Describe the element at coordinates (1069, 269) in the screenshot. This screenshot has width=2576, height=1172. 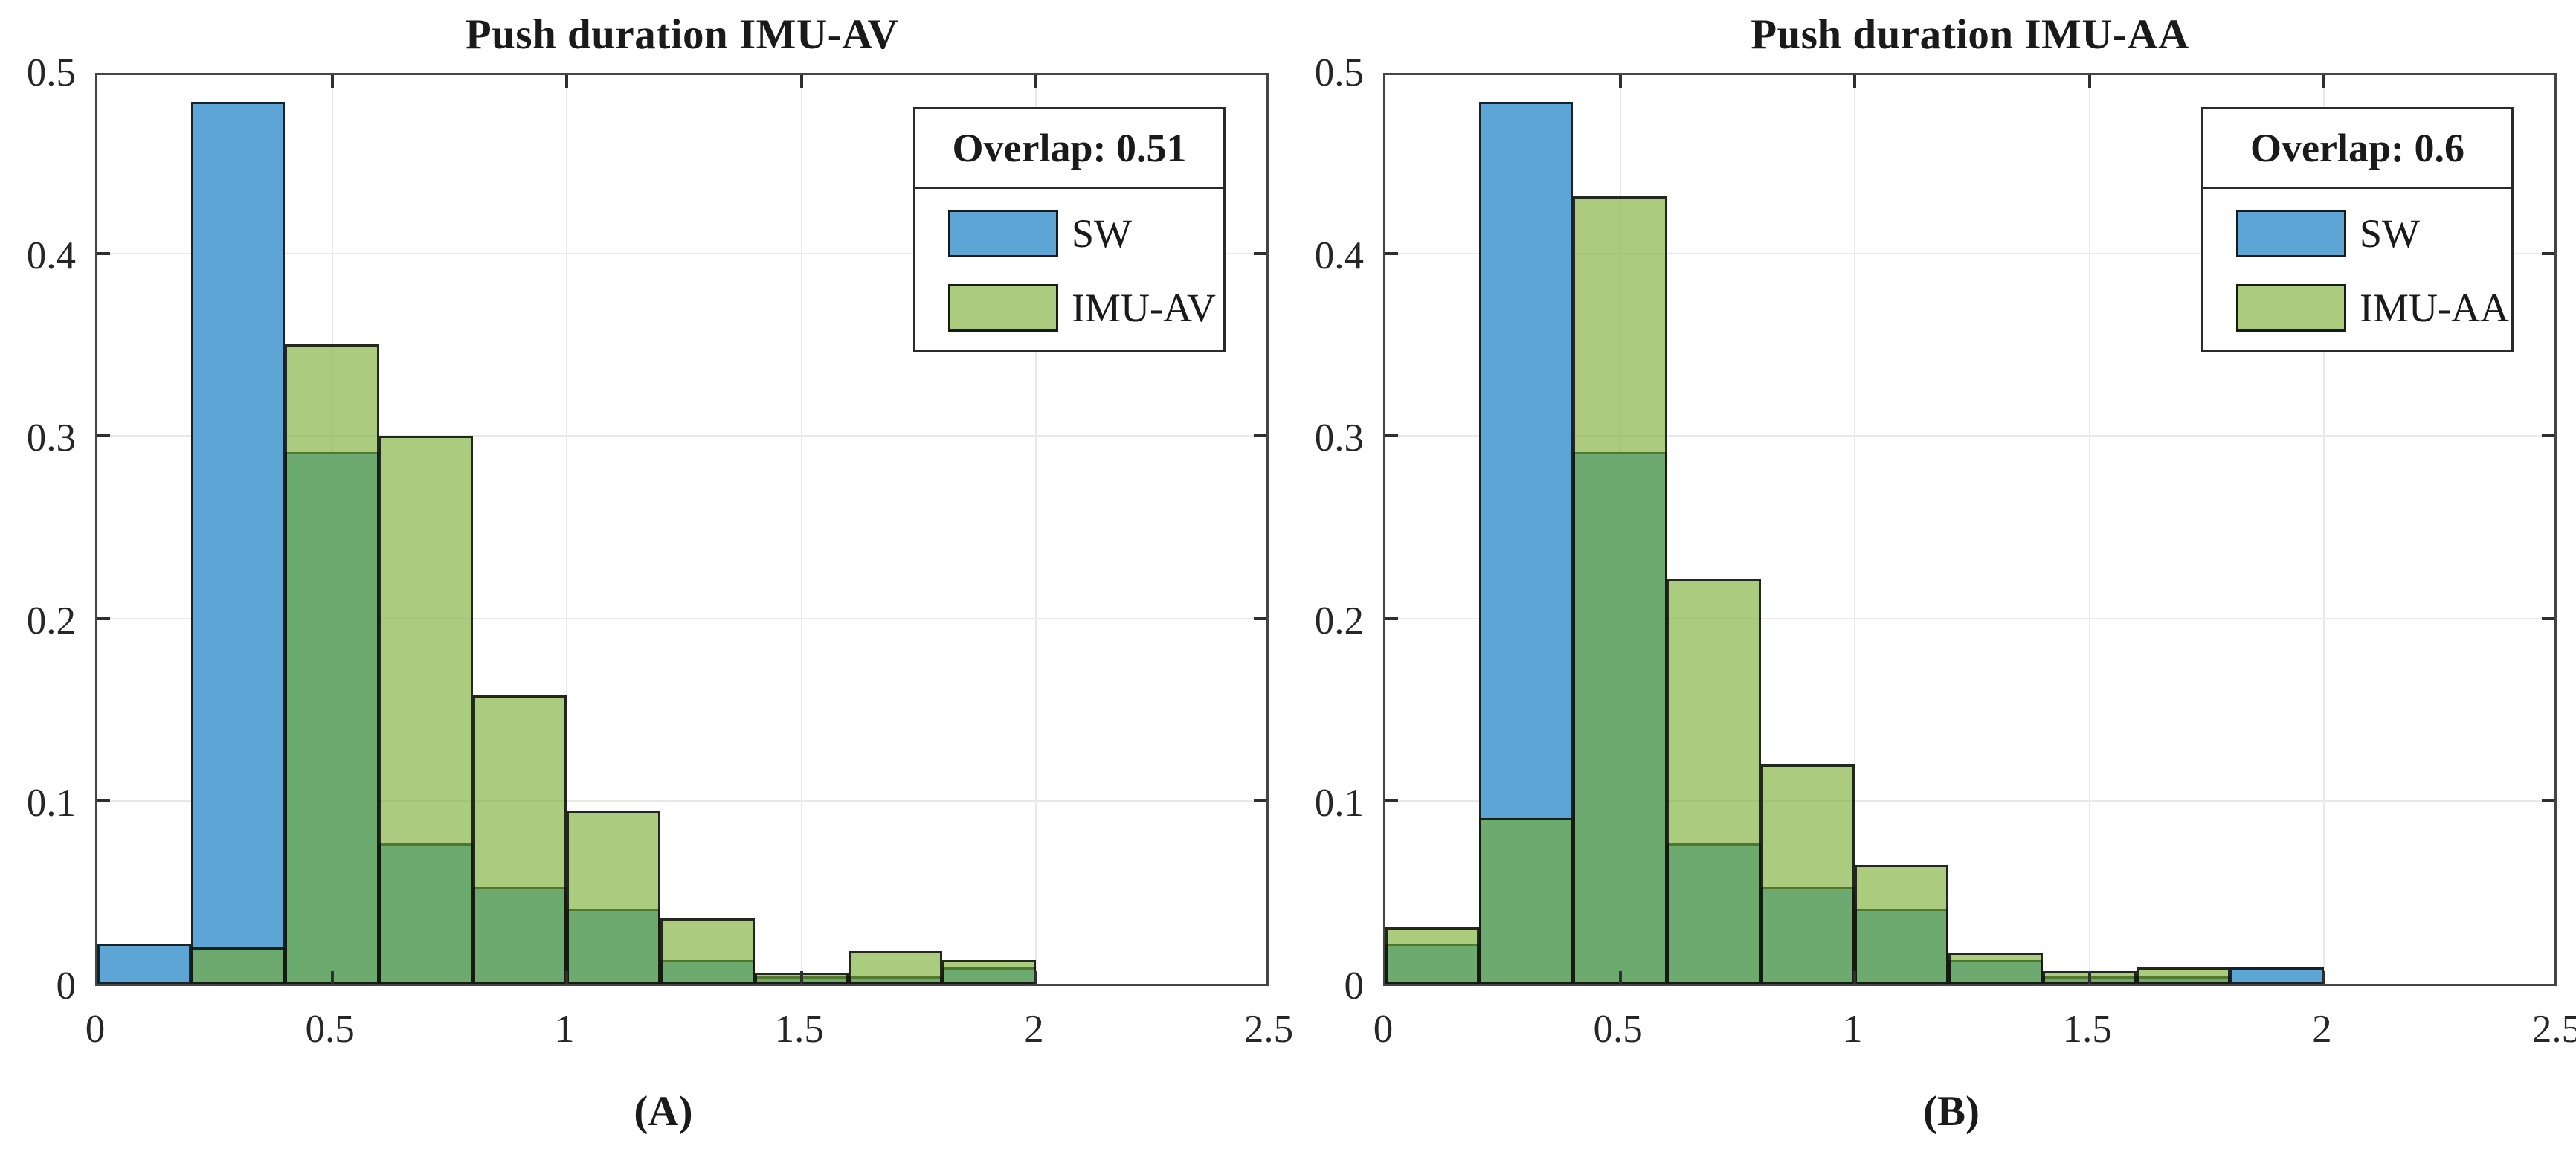
I see `legend: SW IMU-AV` at that location.